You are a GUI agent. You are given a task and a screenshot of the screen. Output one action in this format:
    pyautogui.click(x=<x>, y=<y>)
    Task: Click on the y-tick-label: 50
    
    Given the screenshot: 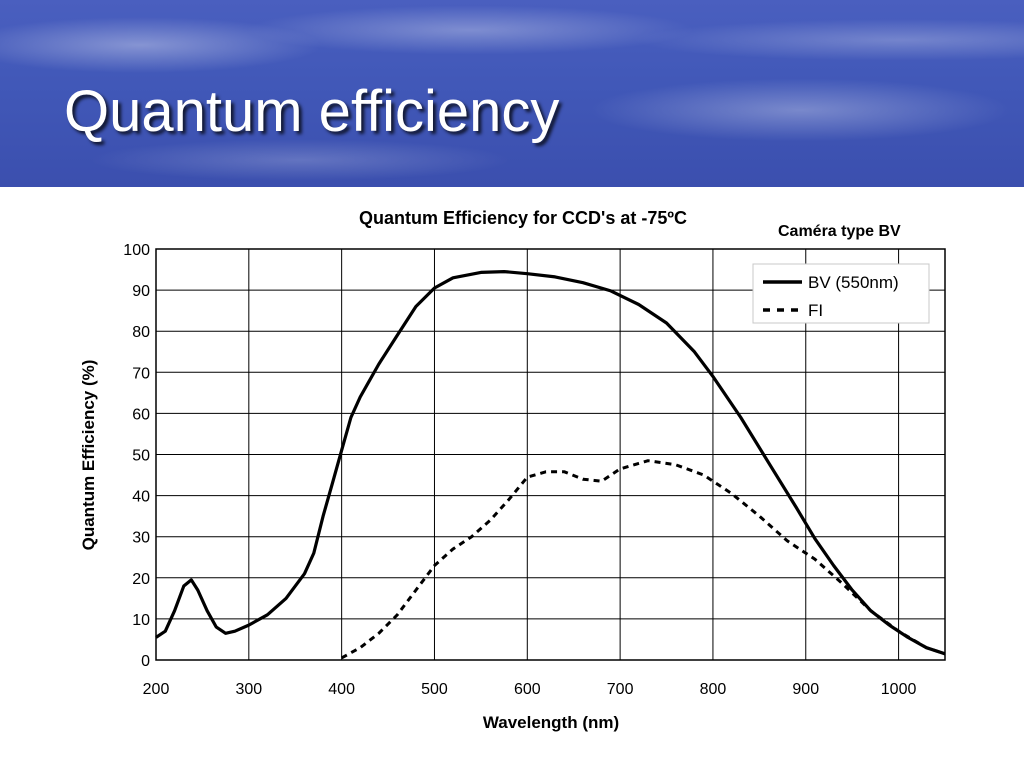 What is the action you would take?
    pyautogui.click(x=141, y=456)
    